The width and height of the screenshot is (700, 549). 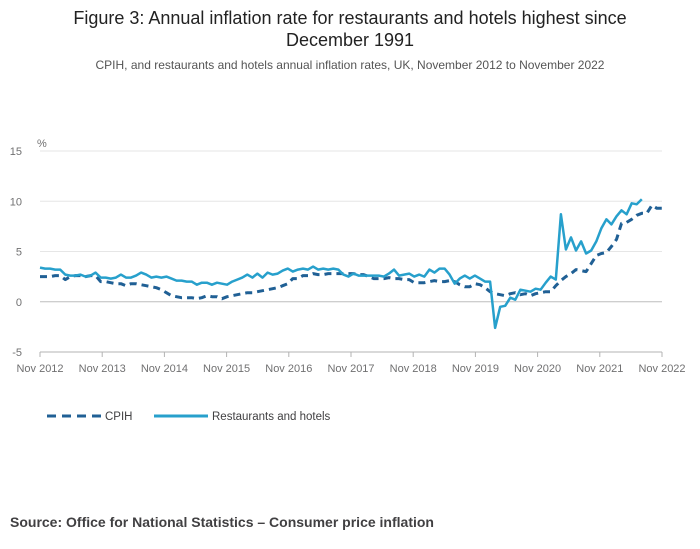 What do you see at coordinates (39, 369) in the screenshot?
I see `x-tick-label: Nov 2012` at bounding box center [39, 369].